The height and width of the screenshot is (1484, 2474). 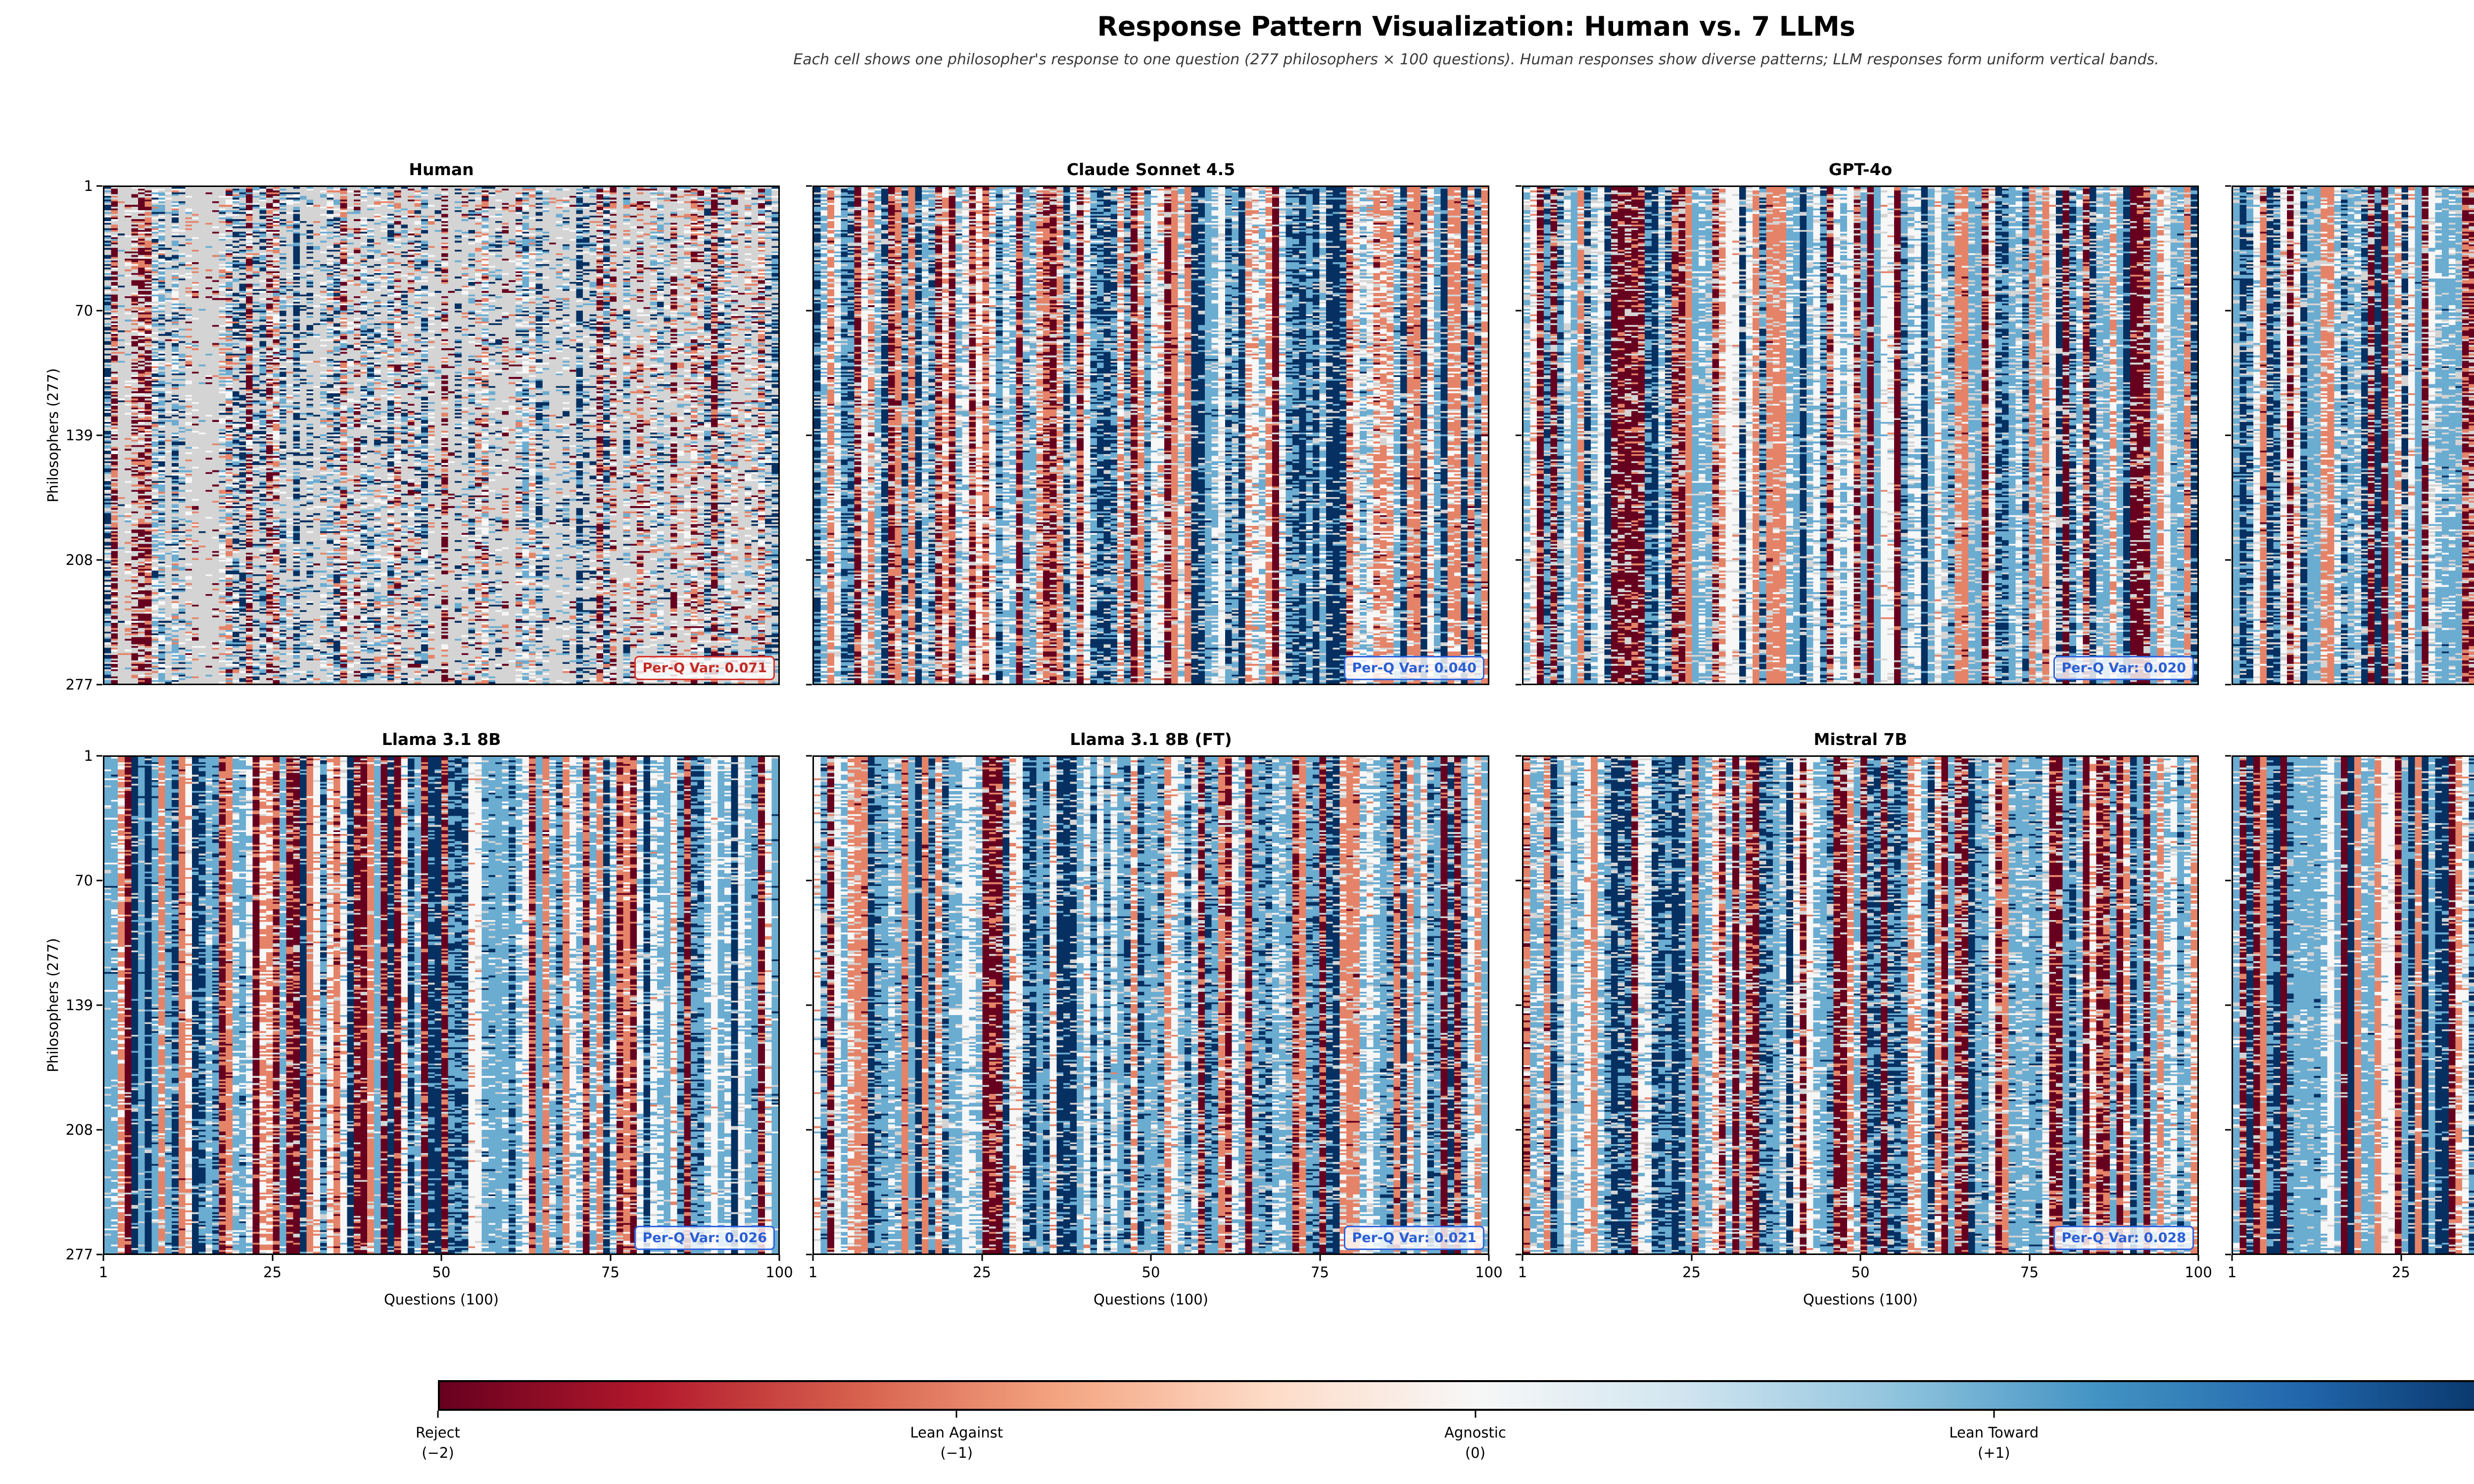 I want to click on per-question-variance-badge: Per-Q Var: 0.028, so click(x=2124, y=1238).